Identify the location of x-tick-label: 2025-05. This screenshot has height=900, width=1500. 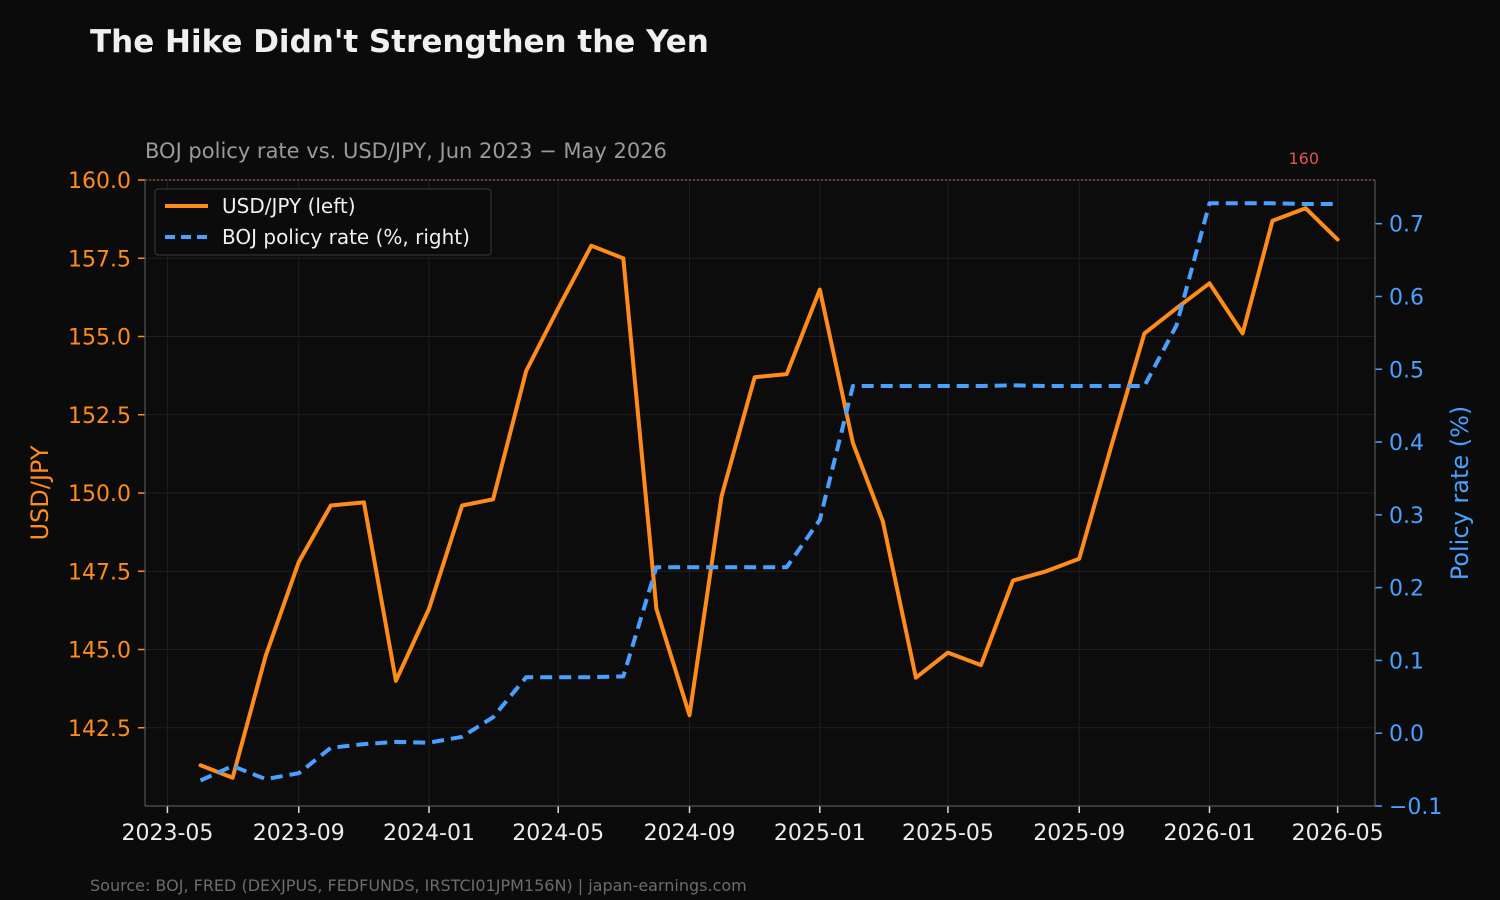
(948, 833).